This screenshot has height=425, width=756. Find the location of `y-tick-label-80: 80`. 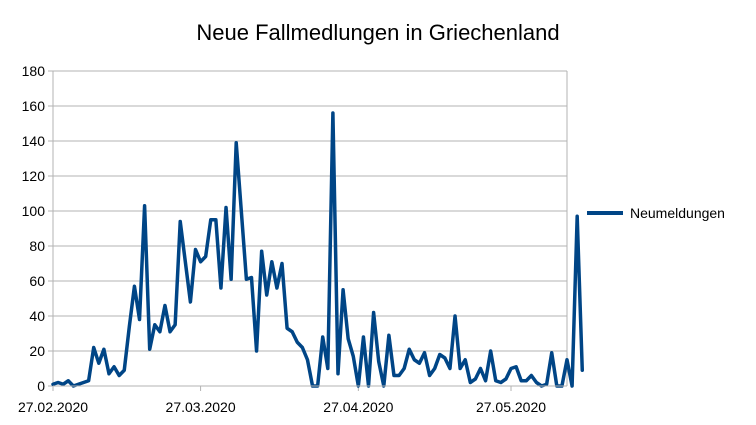

y-tick-label-80: 80 is located at coordinates (37, 246).